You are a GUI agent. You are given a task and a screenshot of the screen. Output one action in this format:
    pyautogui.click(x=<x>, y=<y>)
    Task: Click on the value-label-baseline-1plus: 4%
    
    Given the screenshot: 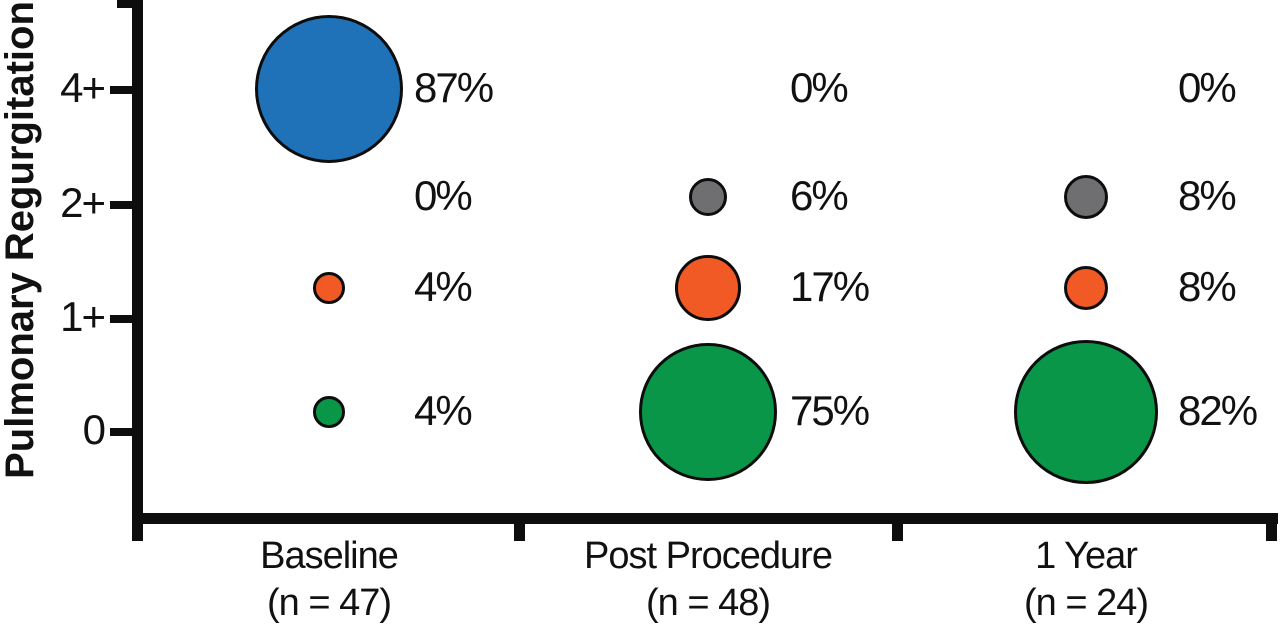 What is the action you would take?
    pyautogui.click(x=443, y=287)
    